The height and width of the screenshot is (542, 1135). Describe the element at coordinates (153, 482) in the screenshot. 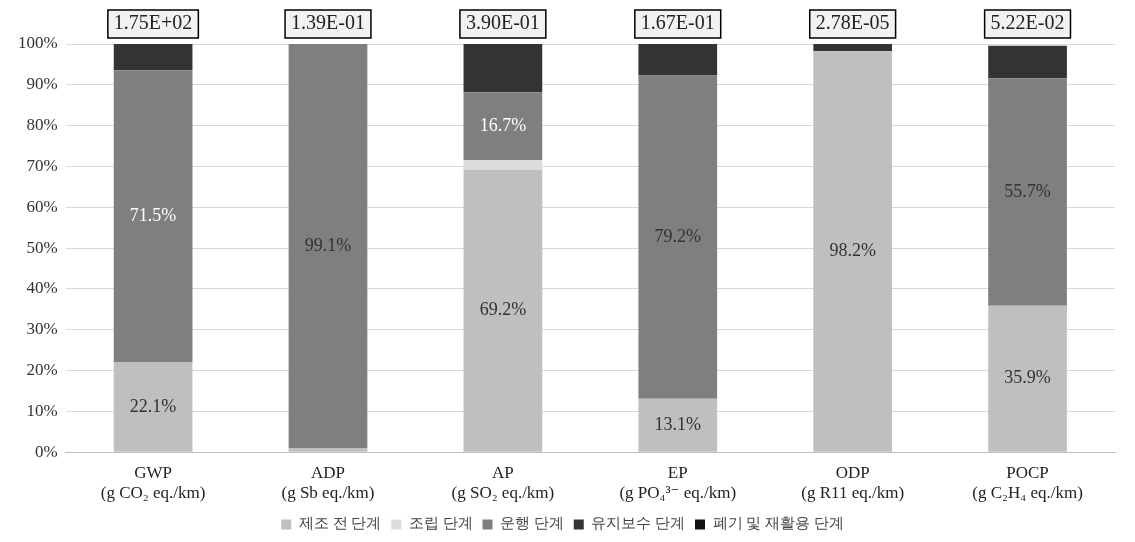

I see `x-tick-label: GWP (g CO₂ eq./km)` at that location.